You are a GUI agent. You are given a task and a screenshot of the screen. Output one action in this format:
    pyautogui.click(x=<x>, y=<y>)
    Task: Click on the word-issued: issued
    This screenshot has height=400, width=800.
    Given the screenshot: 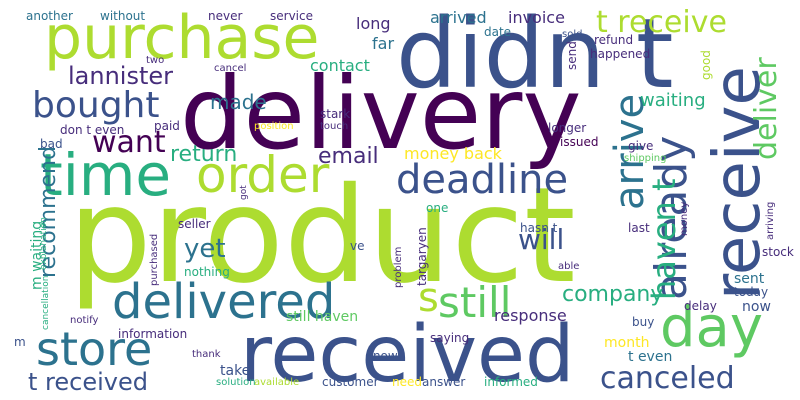 What is the action you would take?
    pyautogui.click(x=579, y=142)
    